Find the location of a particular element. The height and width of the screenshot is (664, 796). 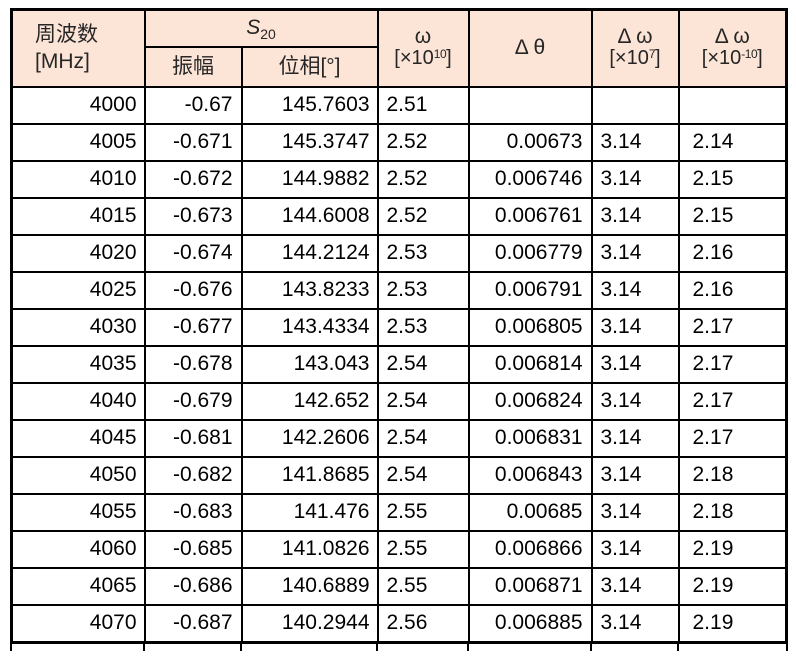

cell-delta-theta: 0.006831 is located at coordinates (530, 438).